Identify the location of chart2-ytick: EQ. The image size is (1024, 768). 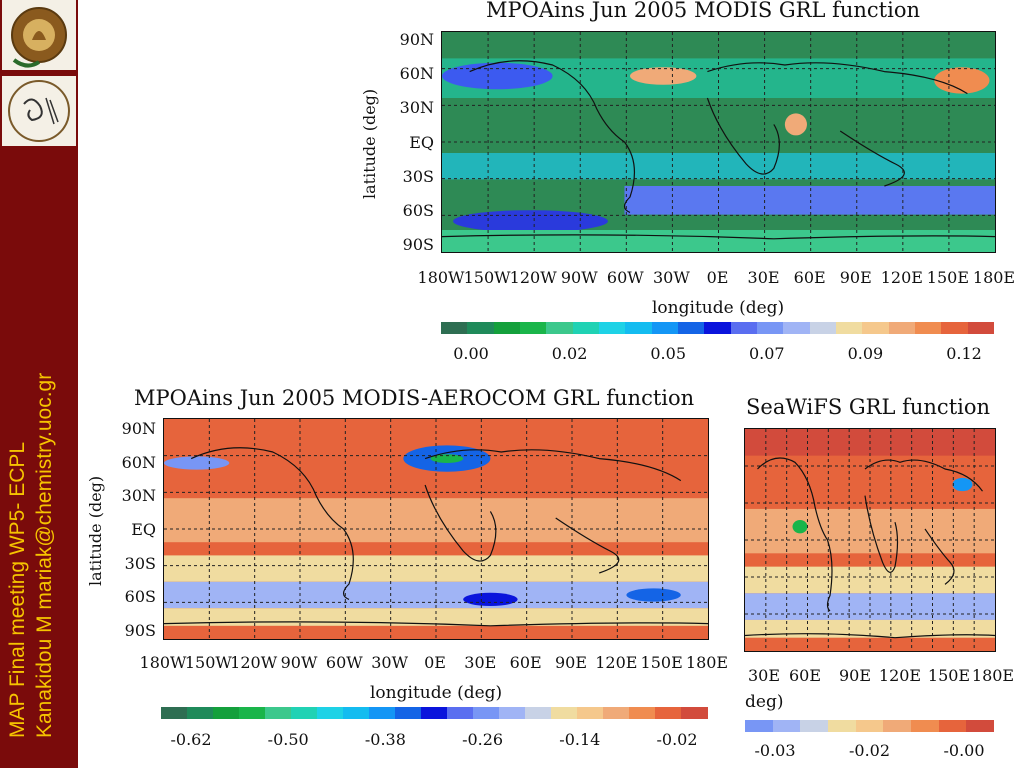
(143, 529).